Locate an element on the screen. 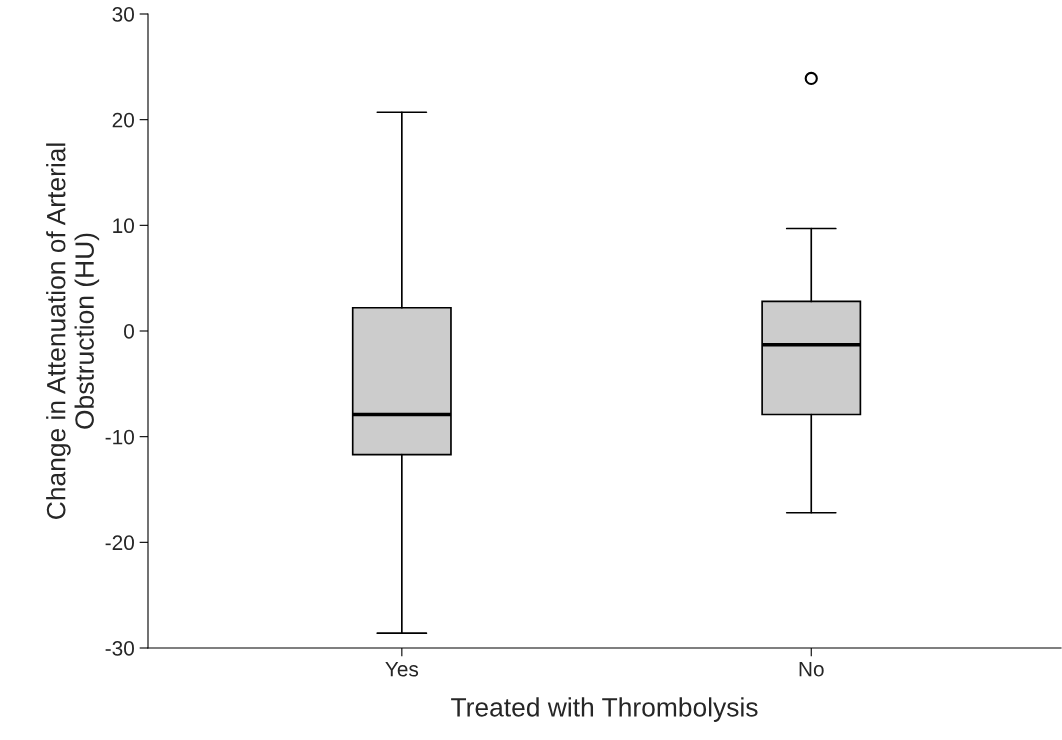 The height and width of the screenshot is (740, 1062). y-tick-label: 10 is located at coordinates (123, 226).